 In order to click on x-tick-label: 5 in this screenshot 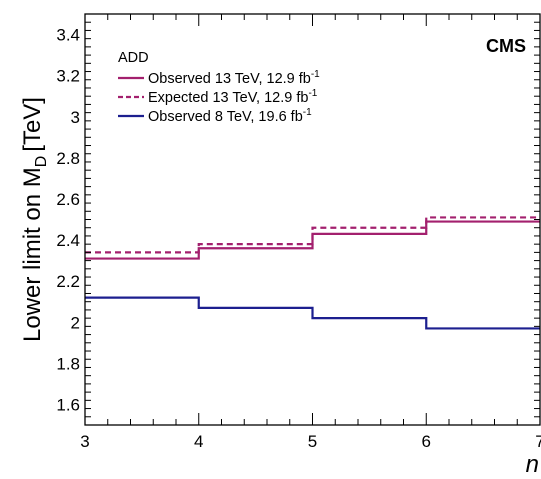, I will do `click(312, 441)`.